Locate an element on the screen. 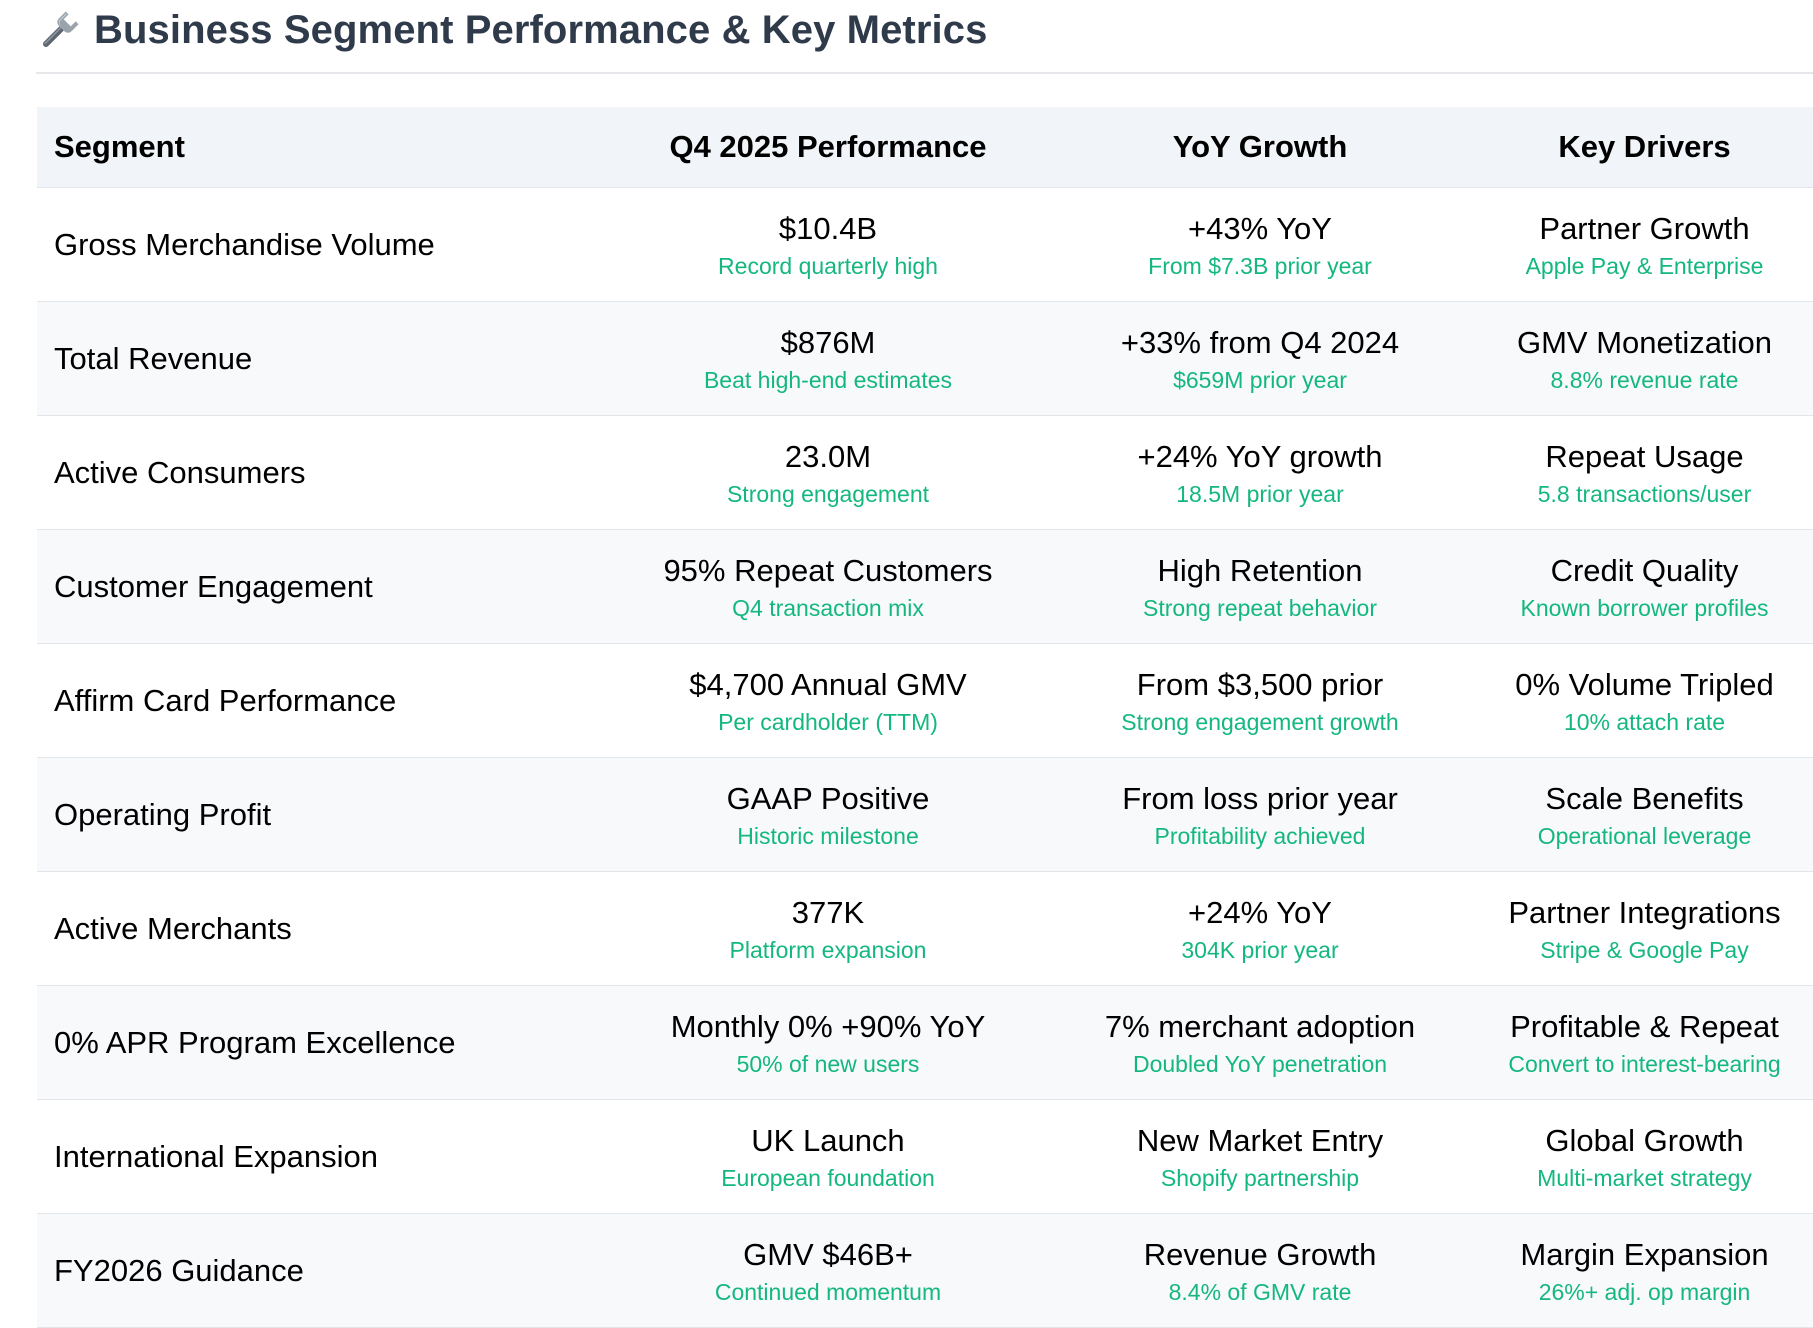 The width and height of the screenshot is (1813, 1328). growth-cell: High Retention Strong repeat behavior is located at coordinates (1260, 586).